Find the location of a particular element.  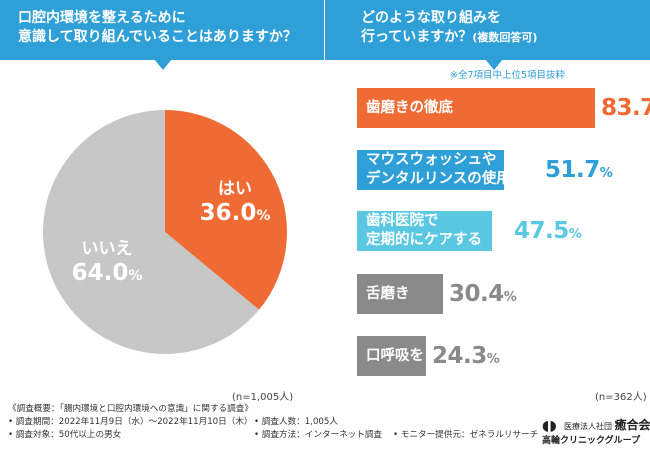

bar-label-3: 歯科医院で定期的にケアする is located at coordinates (424, 231).